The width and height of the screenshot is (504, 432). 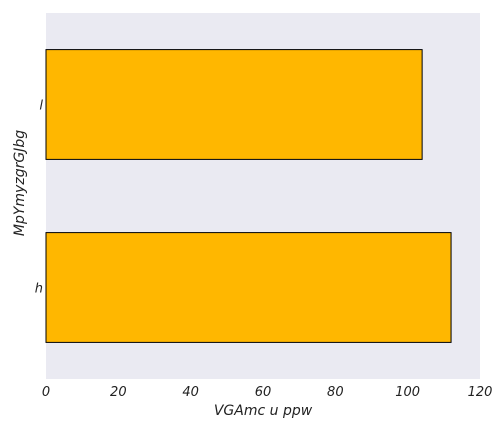 What do you see at coordinates (407, 392) in the screenshot?
I see `x-tick-label: 100` at bounding box center [407, 392].